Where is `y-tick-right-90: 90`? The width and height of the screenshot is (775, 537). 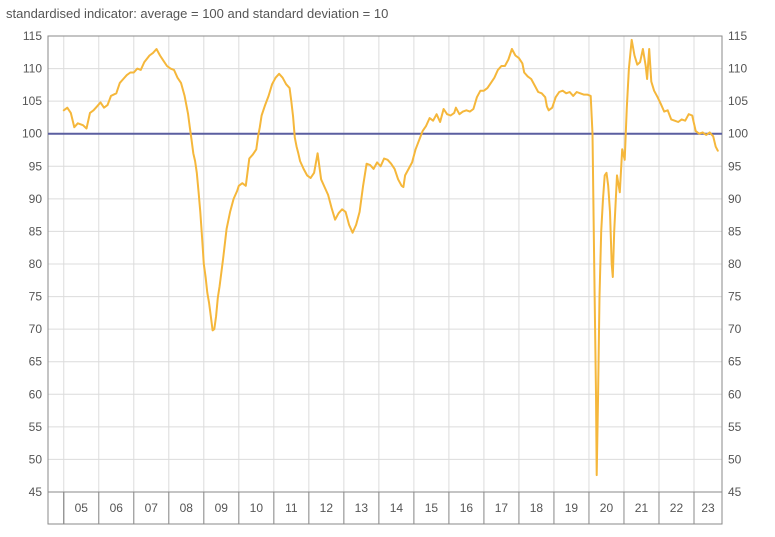 y-tick-right-90: 90 is located at coordinates (735, 199).